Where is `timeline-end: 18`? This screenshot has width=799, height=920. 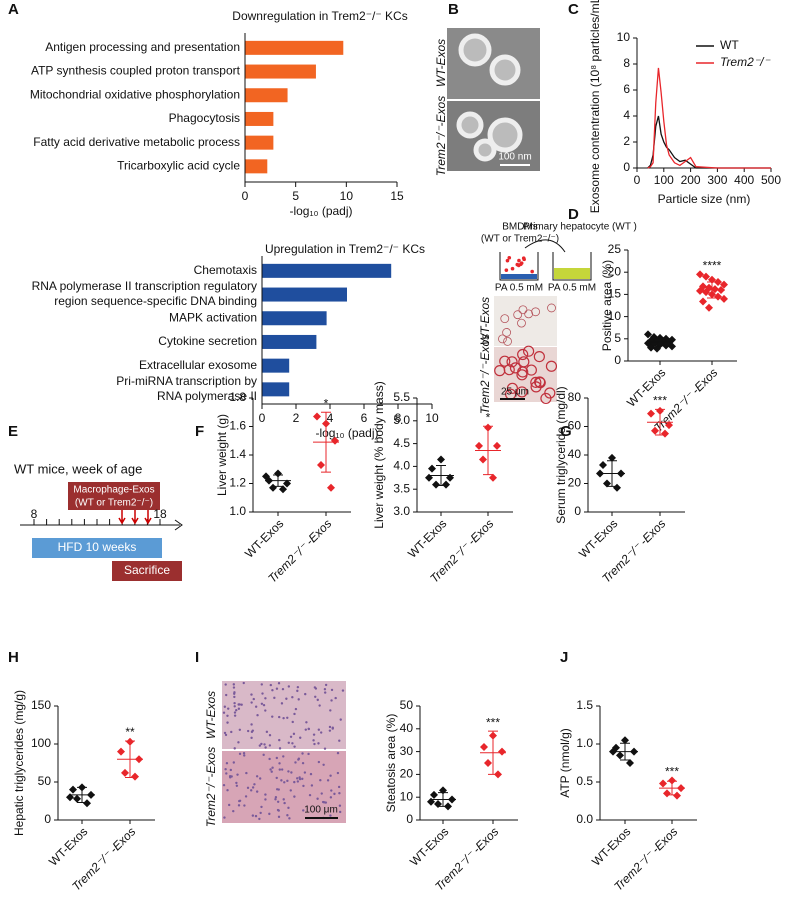 timeline-end: 18 is located at coordinates (160, 514).